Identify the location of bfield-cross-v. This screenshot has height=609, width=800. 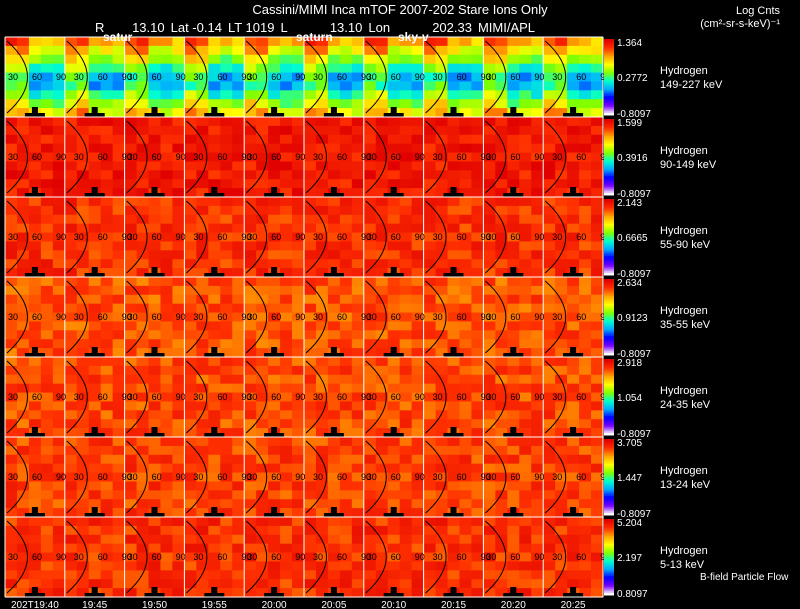
(154, 276).